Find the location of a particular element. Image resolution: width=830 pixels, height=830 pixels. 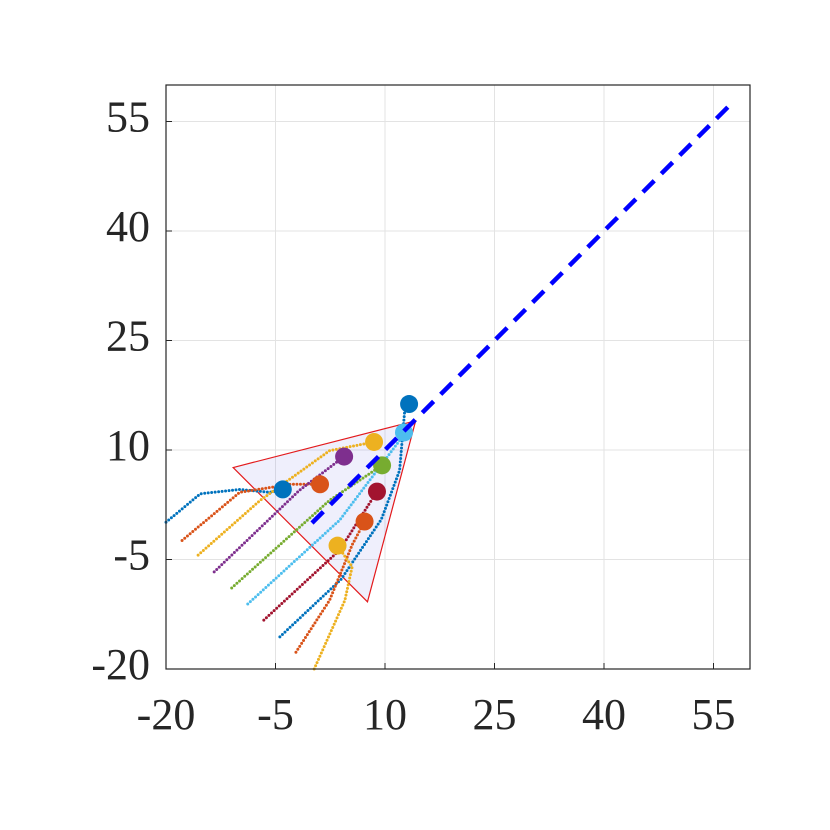

x-tick-label: 25 is located at coordinates (495, 714).